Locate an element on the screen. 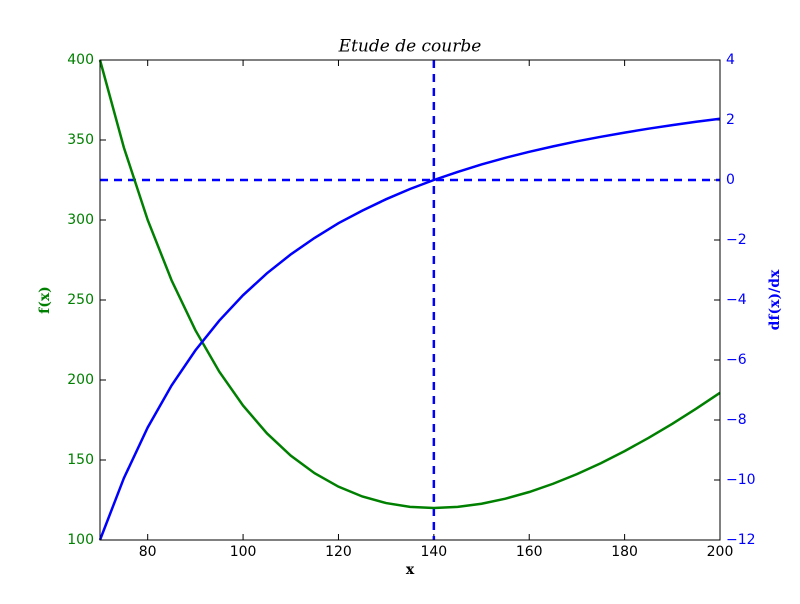 Image resolution: width=800 pixels, height=604 pixels. x-tick-label: 200 is located at coordinates (720, 552).